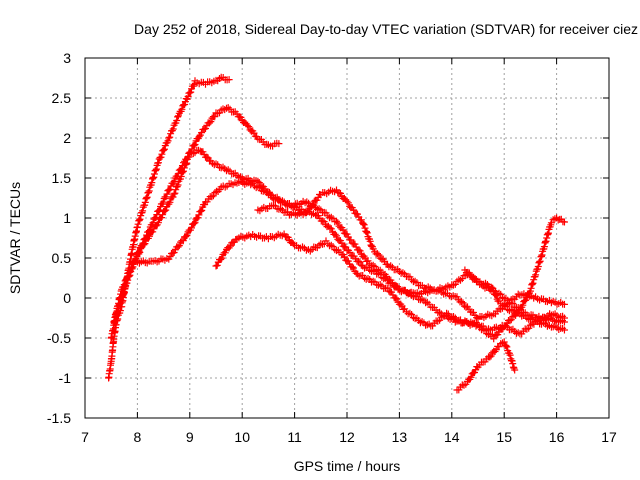  I want to click on y-tick-label: -0.5, so click(59, 338).